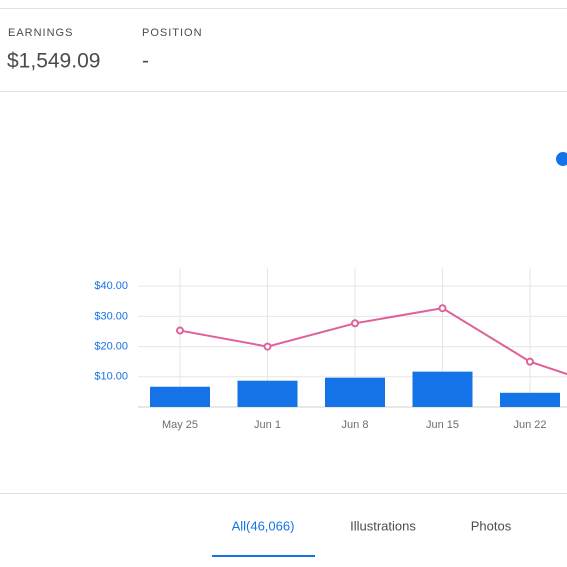 This screenshot has height=567, width=567. What do you see at coordinates (172, 33) in the screenshot?
I see `stat-label: POSITION` at bounding box center [172, 33].